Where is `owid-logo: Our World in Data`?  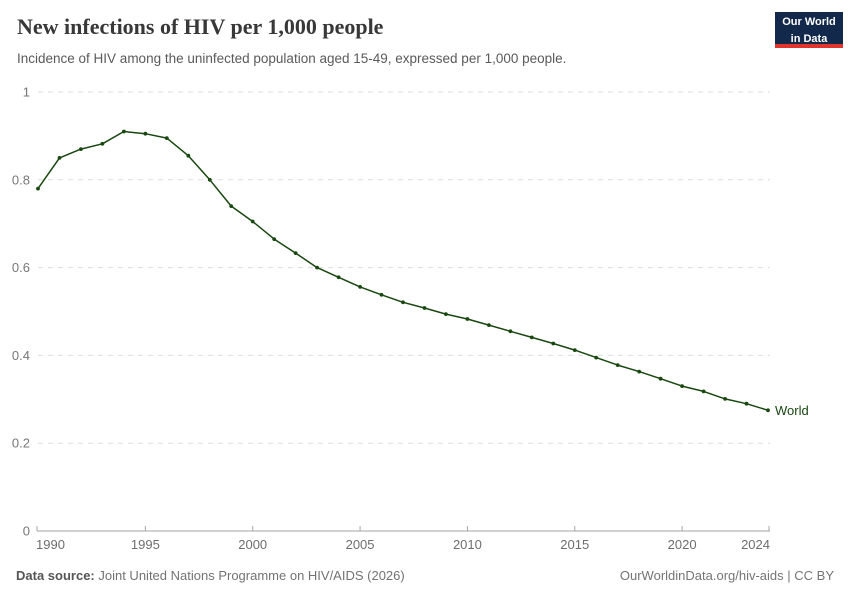
owid-logo: Our World in Data is located at coordinates (809, 30).